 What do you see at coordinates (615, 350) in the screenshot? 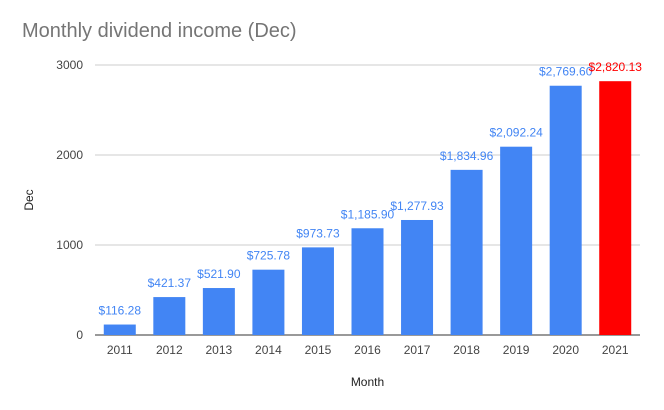
I see `x-tick-label: 2021` at bounding box center [615, 350].